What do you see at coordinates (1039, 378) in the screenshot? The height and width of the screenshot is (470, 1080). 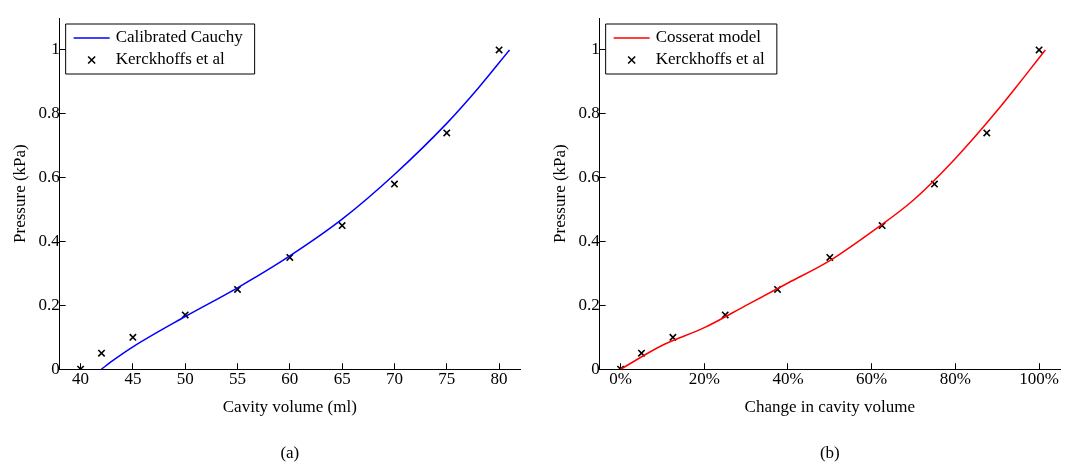 I see `x-tick-label: 100%` at bounding box center [1039, 378].